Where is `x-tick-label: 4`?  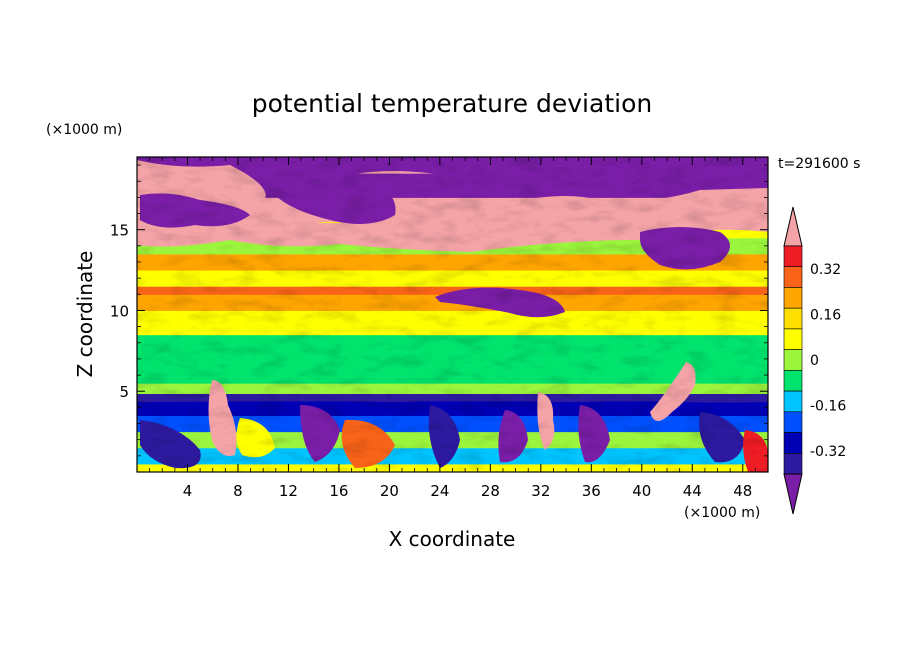
x-tick-label: 4 is located at coordinates (188, 491).